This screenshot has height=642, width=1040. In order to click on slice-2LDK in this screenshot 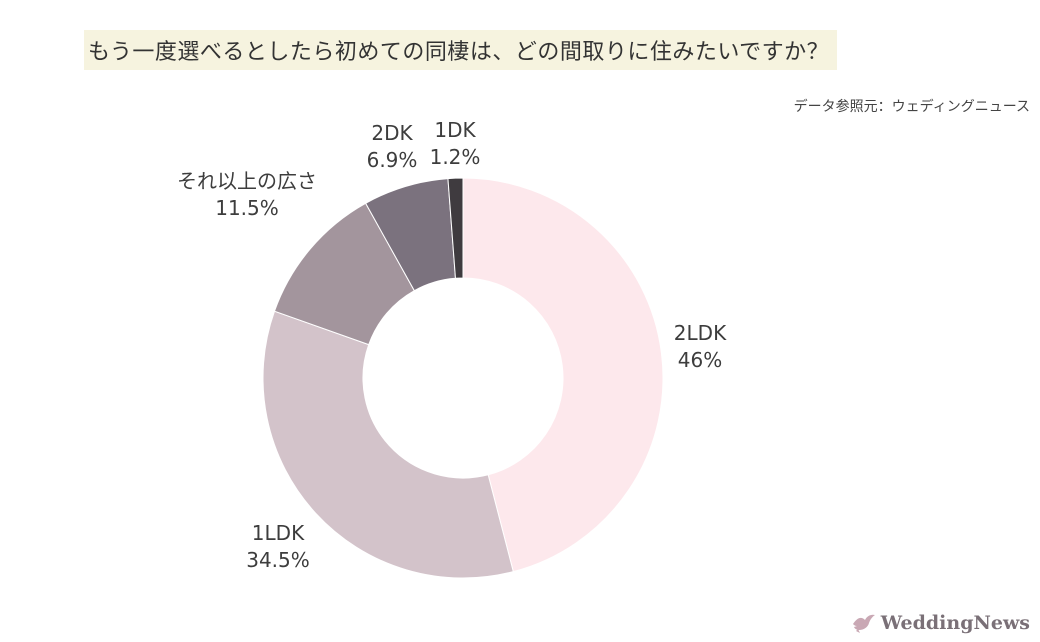, I will do `click(563, 375)`.